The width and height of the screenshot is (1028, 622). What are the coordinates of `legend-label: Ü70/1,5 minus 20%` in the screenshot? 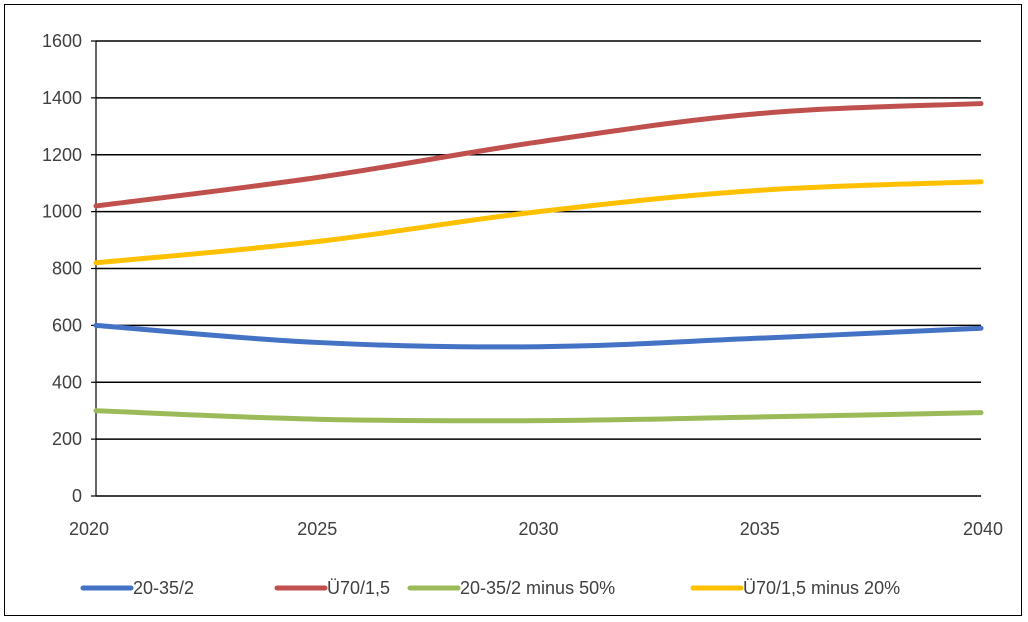 It's located at (821, 588).